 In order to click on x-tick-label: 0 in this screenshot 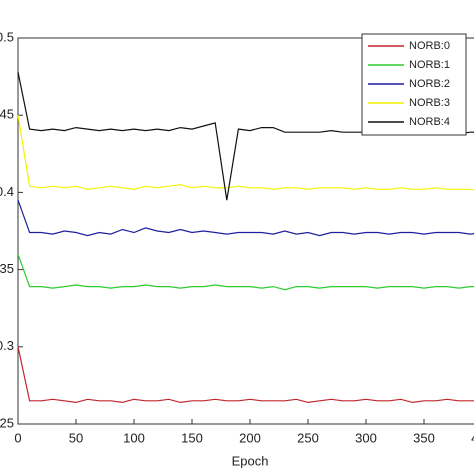, I will do `click(17, 437)`.